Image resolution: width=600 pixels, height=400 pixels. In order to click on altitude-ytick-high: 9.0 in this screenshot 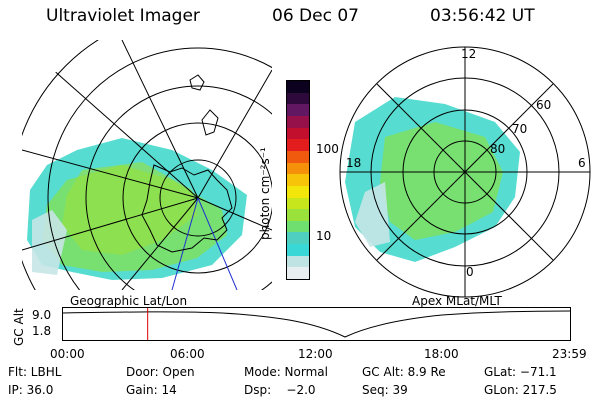, I will do `click(42, 315)`.